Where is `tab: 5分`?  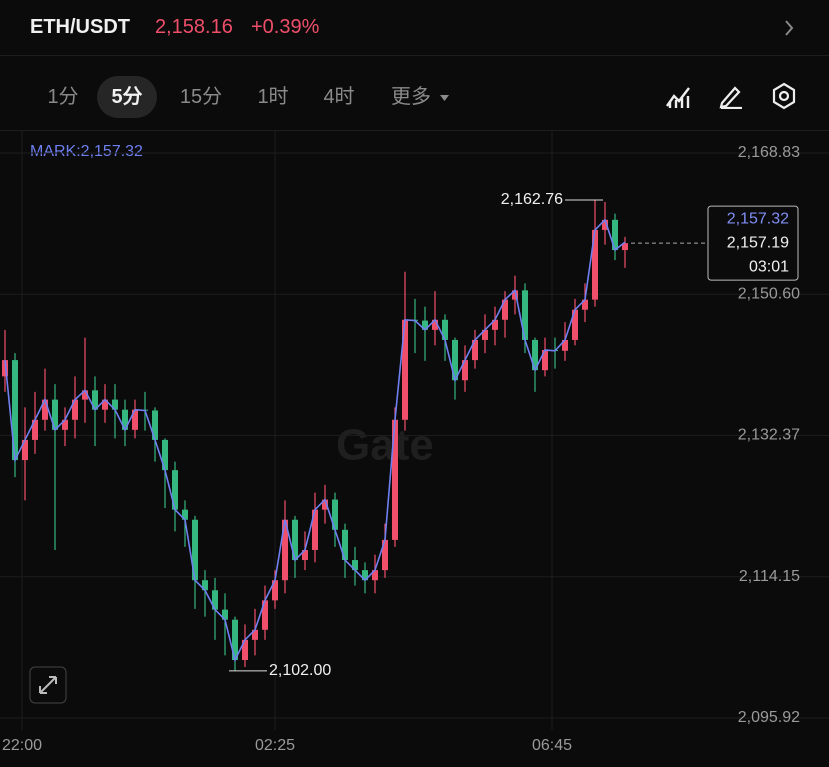
tab: 5分 is located at coordinates (127, 97).